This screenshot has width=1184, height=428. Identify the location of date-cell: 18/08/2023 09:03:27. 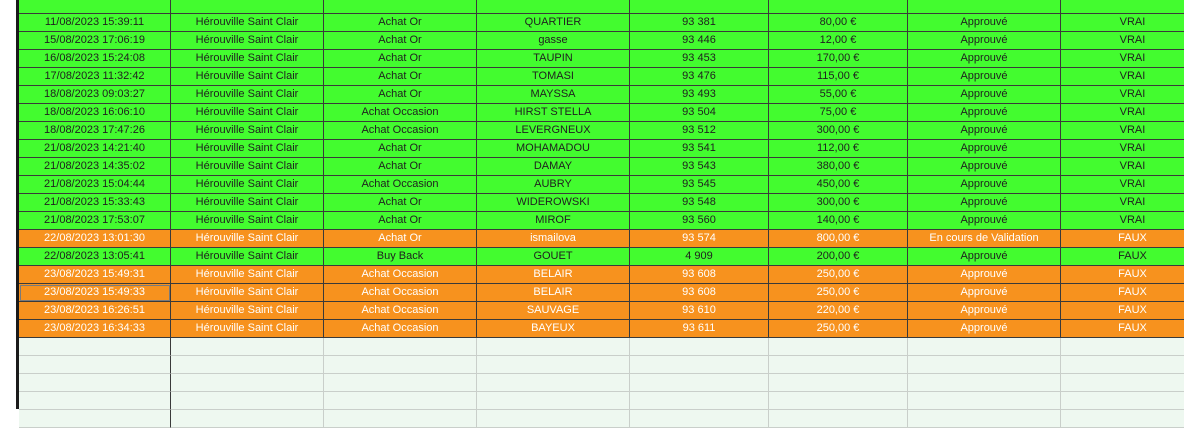
(95, 95).